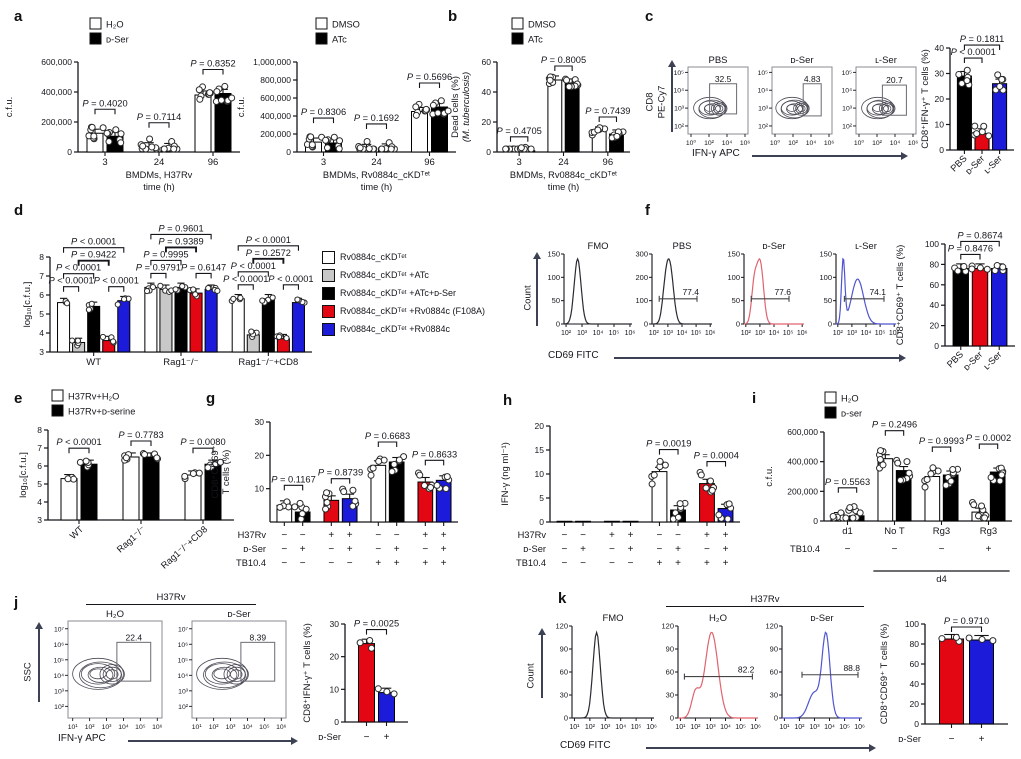  Describe the element at coordinates (165, 254) in the screenshot. I see `svg-text: P = 0.9995` at that location.